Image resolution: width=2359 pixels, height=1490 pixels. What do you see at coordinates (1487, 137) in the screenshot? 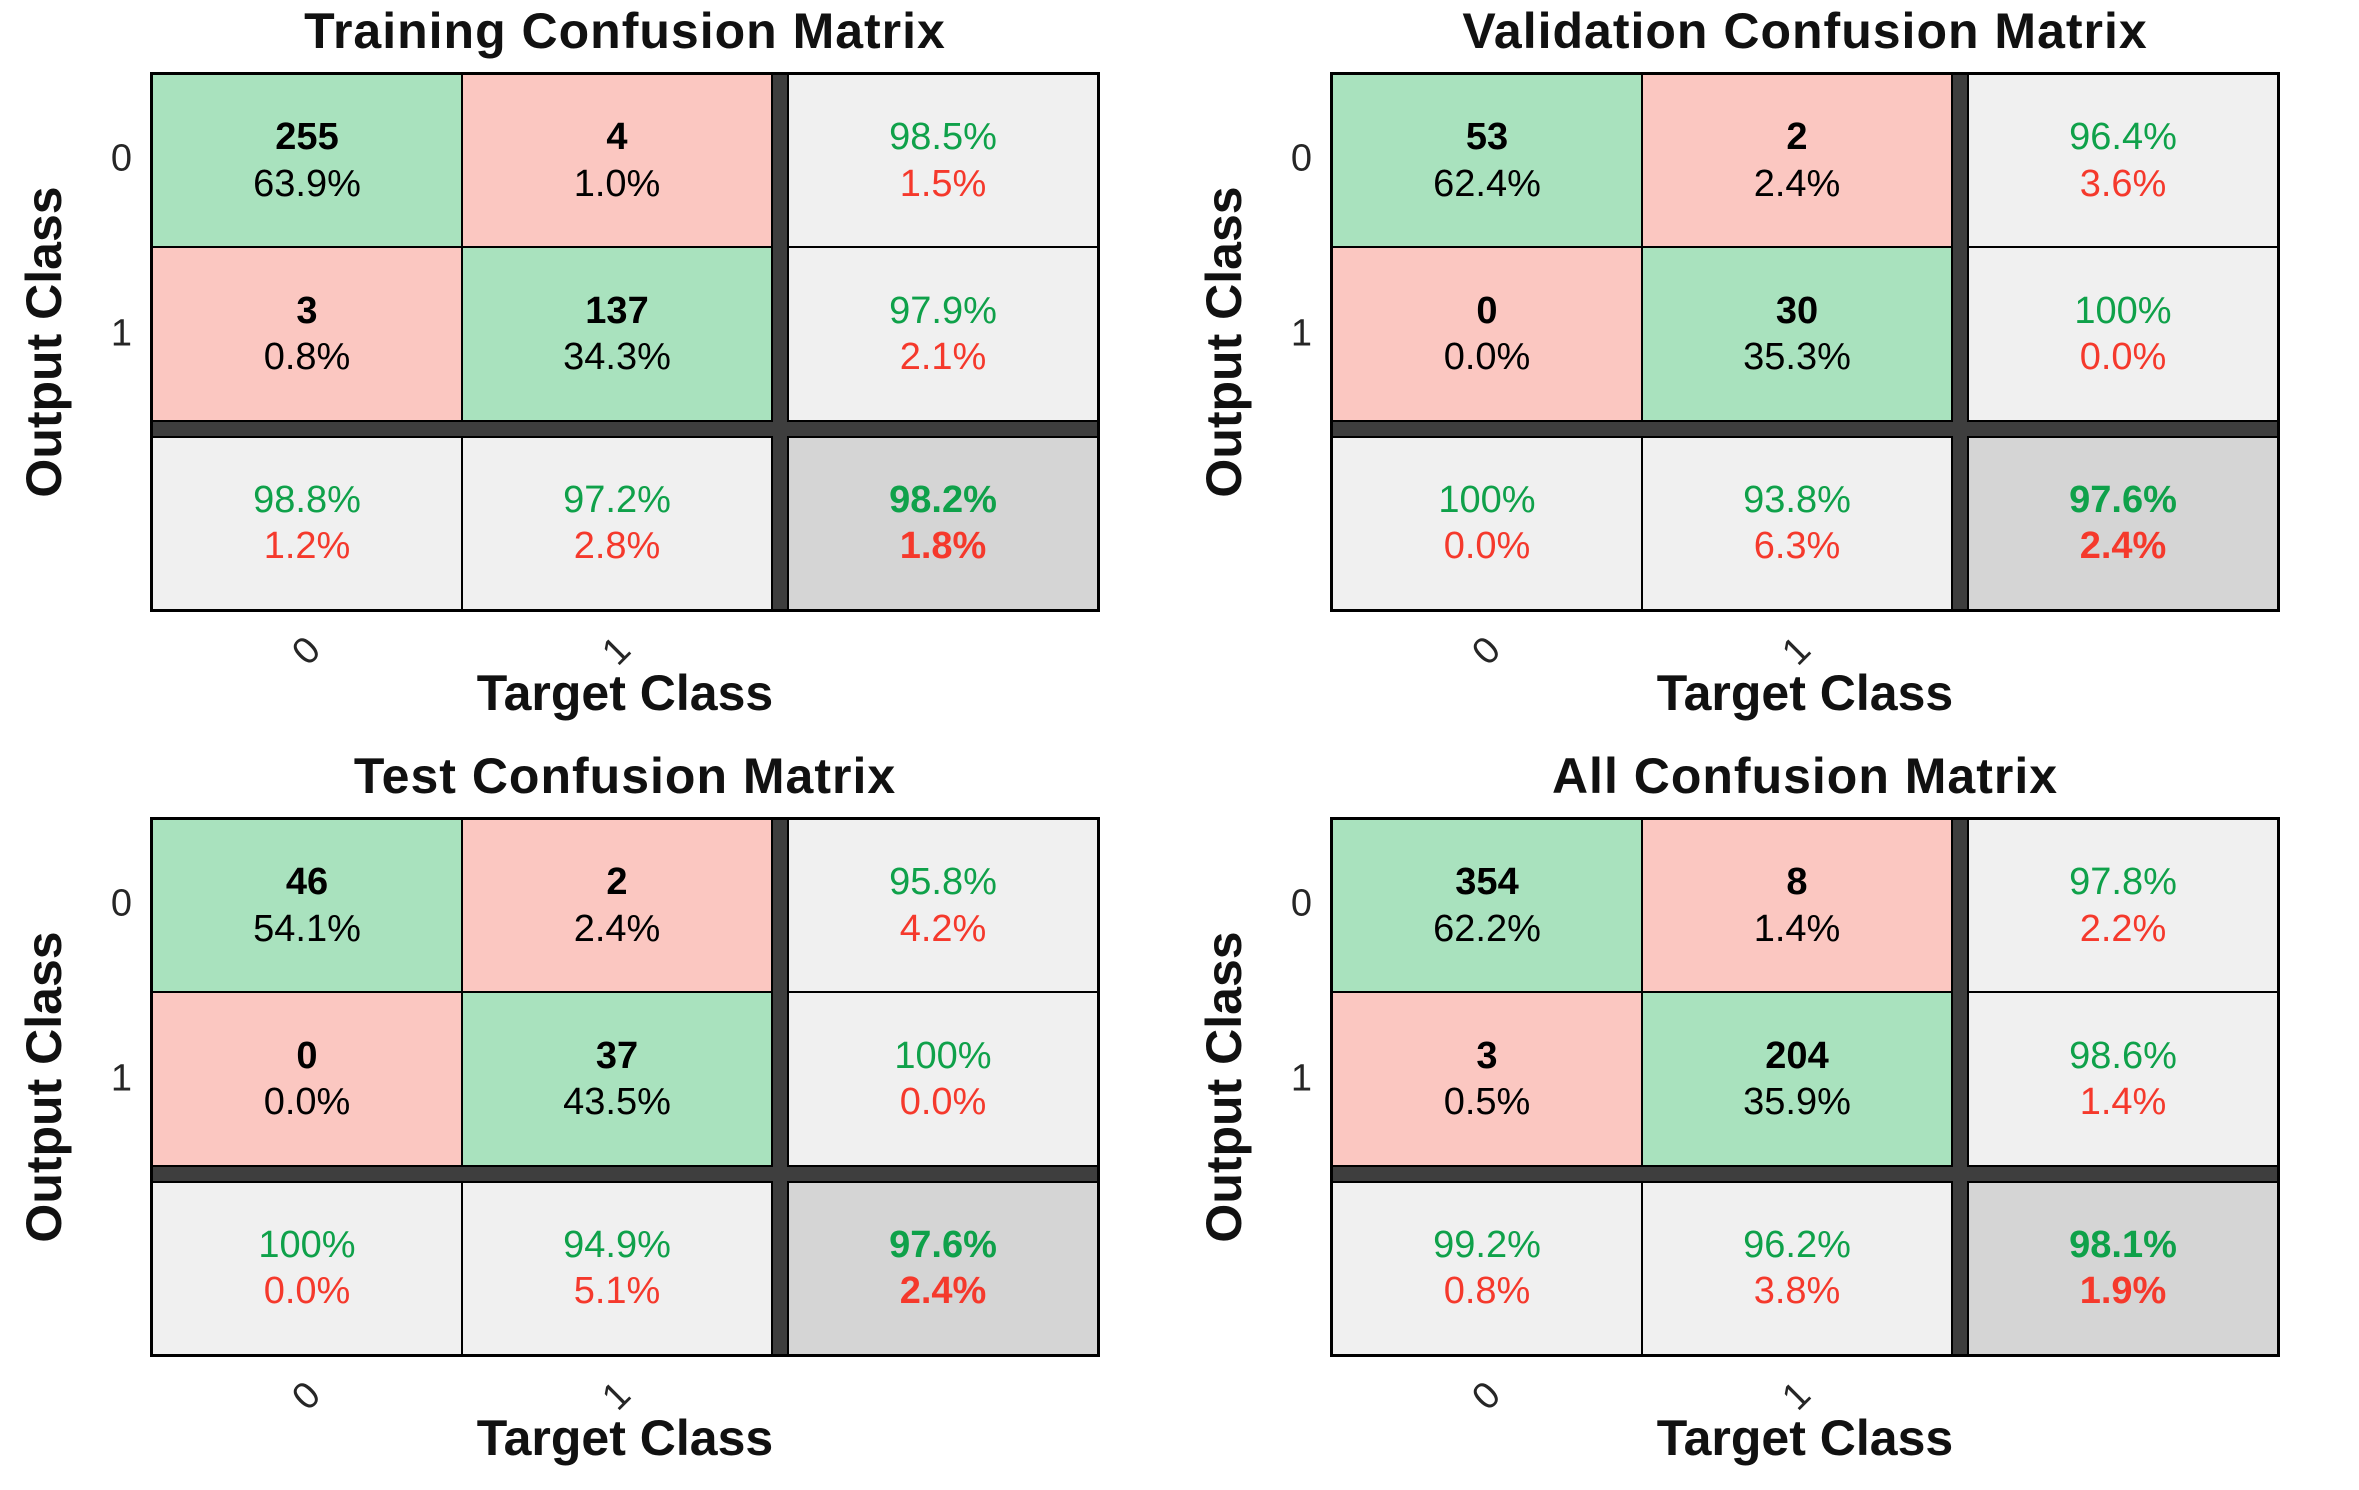
I see `cell-count: 53` at bounding box center [1487, 137].